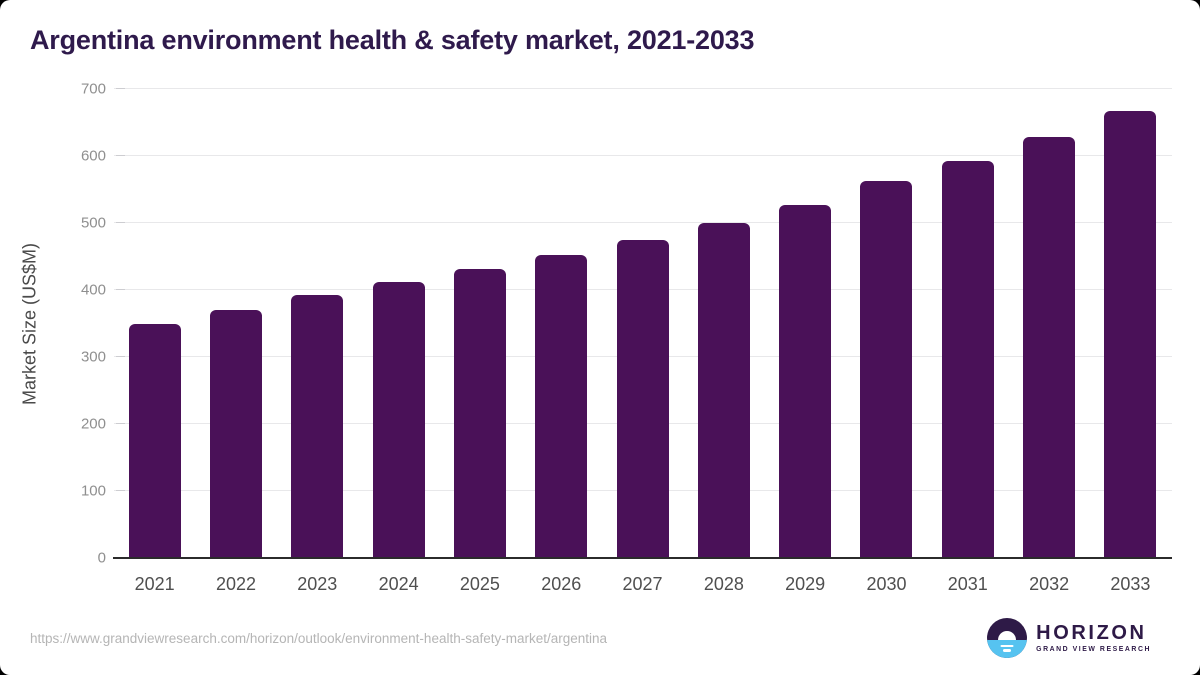  What do you see at coordinates (1093, 650) in the screenshot?
I see `logo-subtitle: GRAND VIEW RESEARCH` at bounding box center [1093, 650].